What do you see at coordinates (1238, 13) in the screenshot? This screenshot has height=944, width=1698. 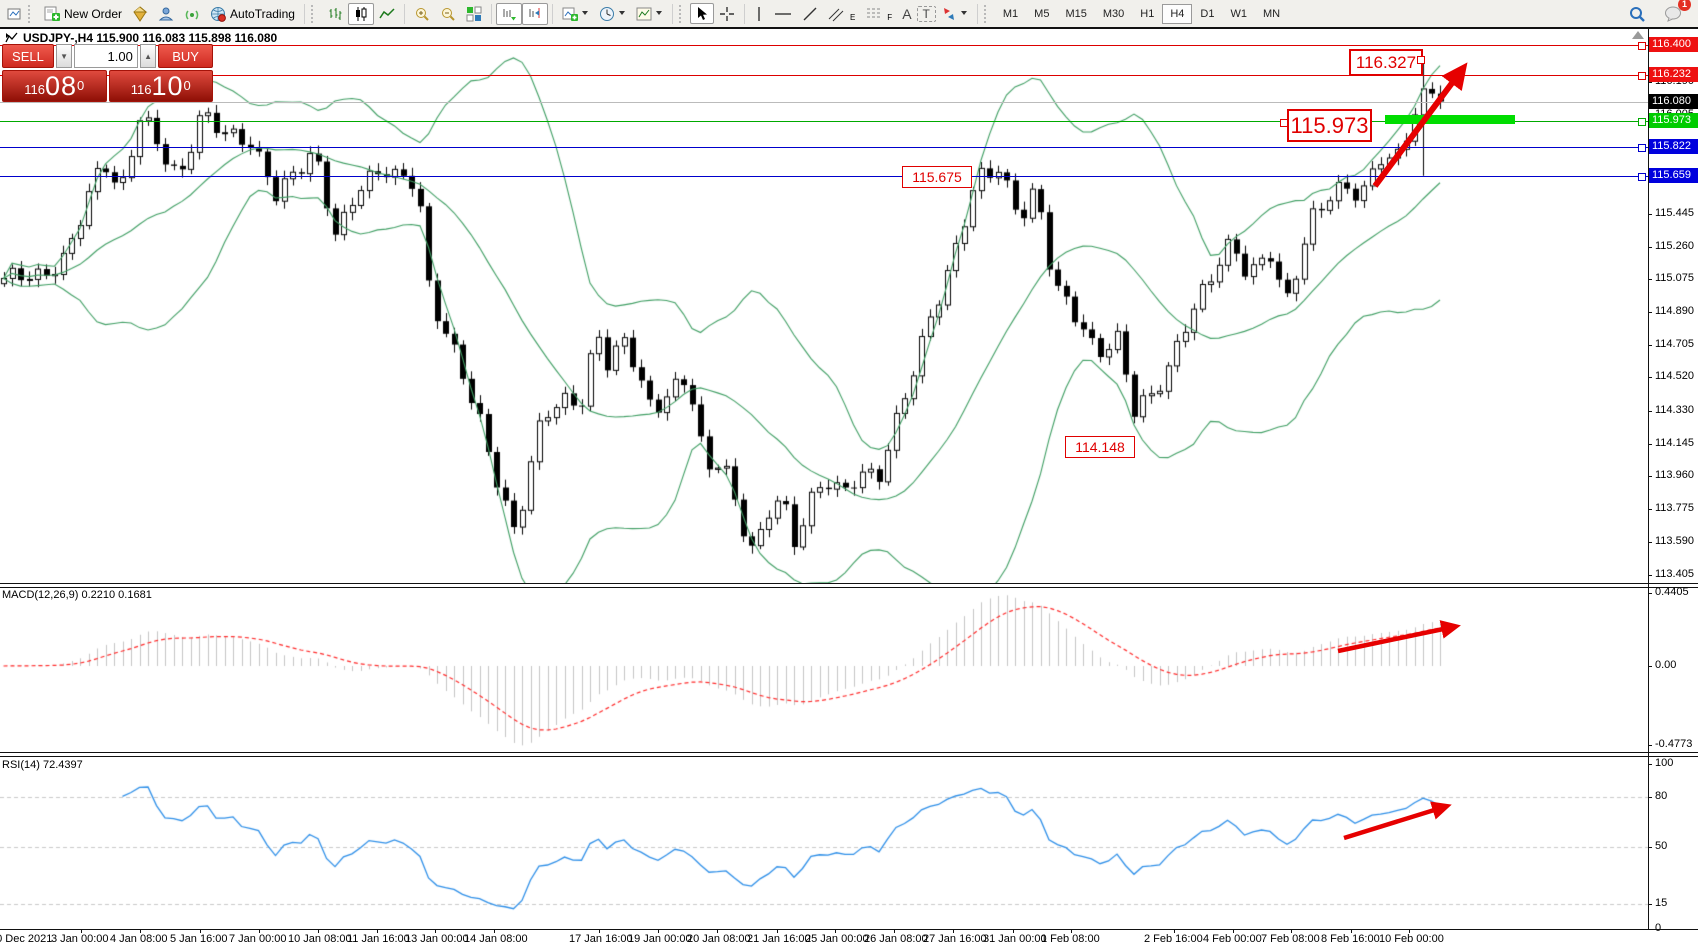 I see `timeframe-w1: W1` at bounding box center [1238, 13].